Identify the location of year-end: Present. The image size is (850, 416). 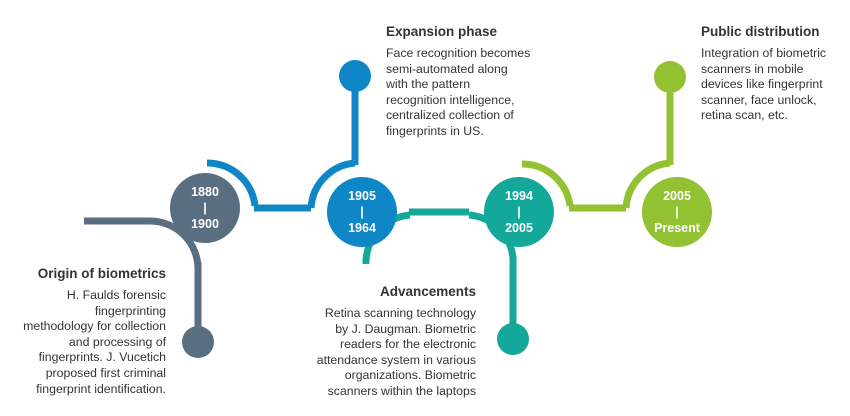
(677, 228).